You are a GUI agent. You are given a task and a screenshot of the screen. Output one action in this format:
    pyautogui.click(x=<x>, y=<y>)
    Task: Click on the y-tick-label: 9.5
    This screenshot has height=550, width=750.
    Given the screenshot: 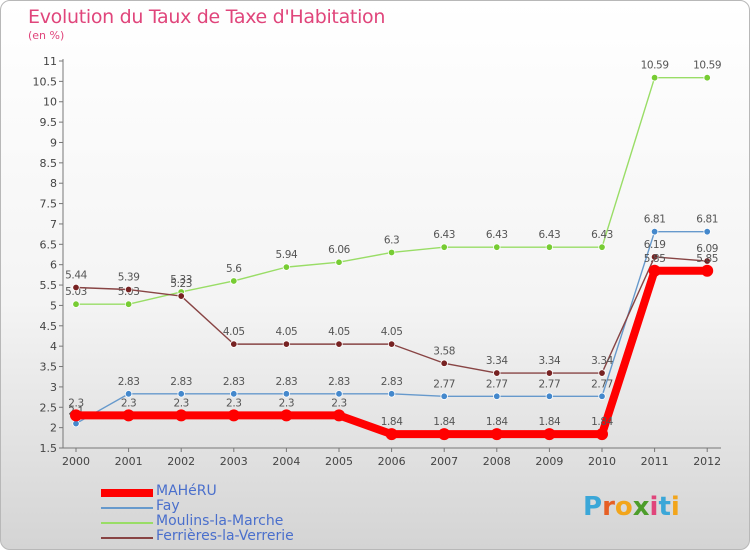 What is the action you would take?
    pyautogui.click(x=49, y=122)
    